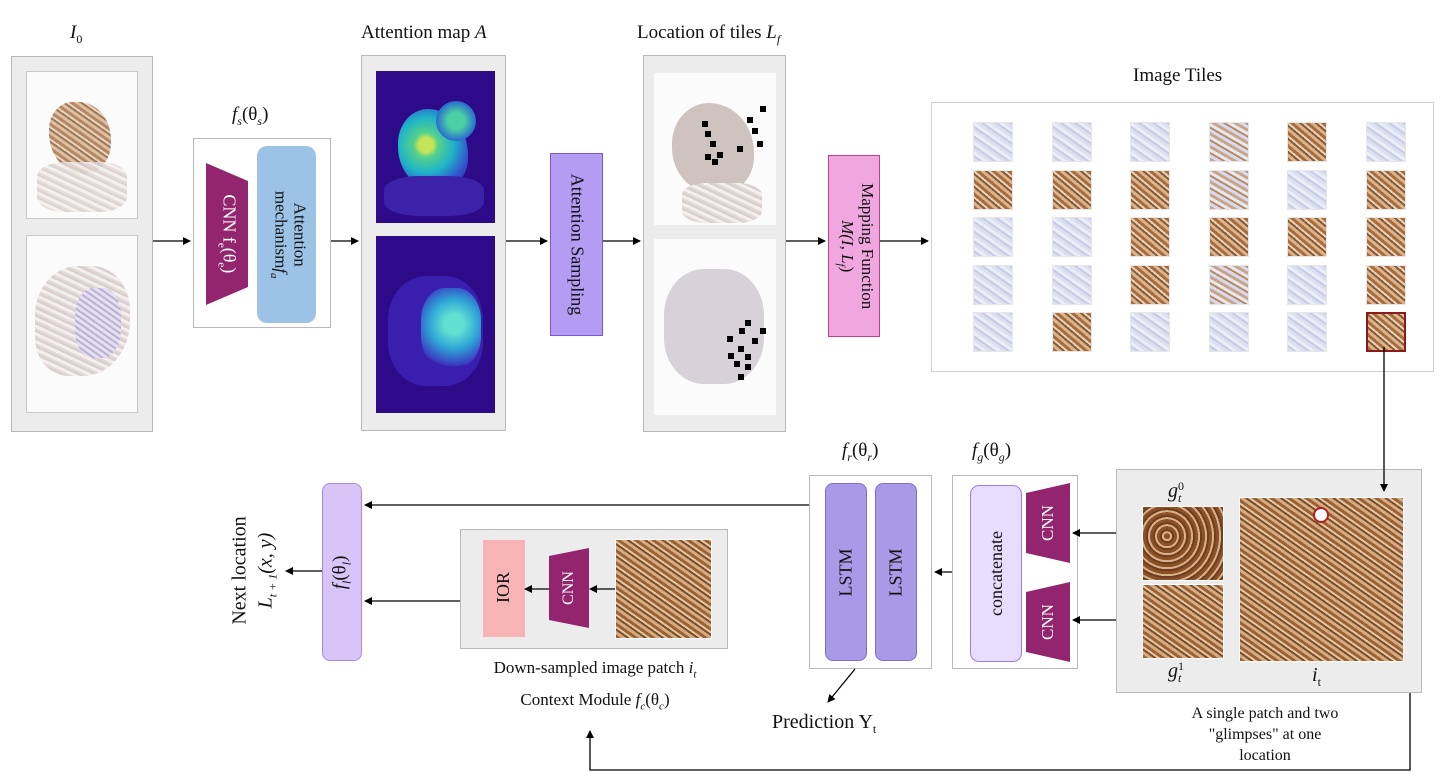  I want to click on downsampled-patch-image, so click(663, 589).